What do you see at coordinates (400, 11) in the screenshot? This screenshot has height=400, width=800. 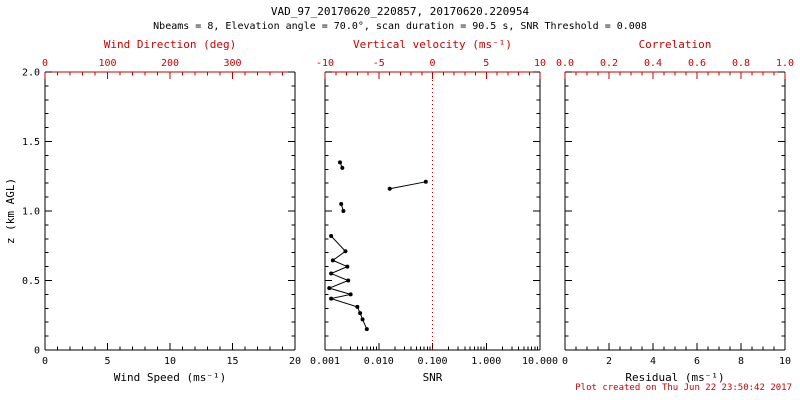 I see `plot-title: VAD_97_20170620_220857, 20170620.220954` at bounding box center [400, 11].